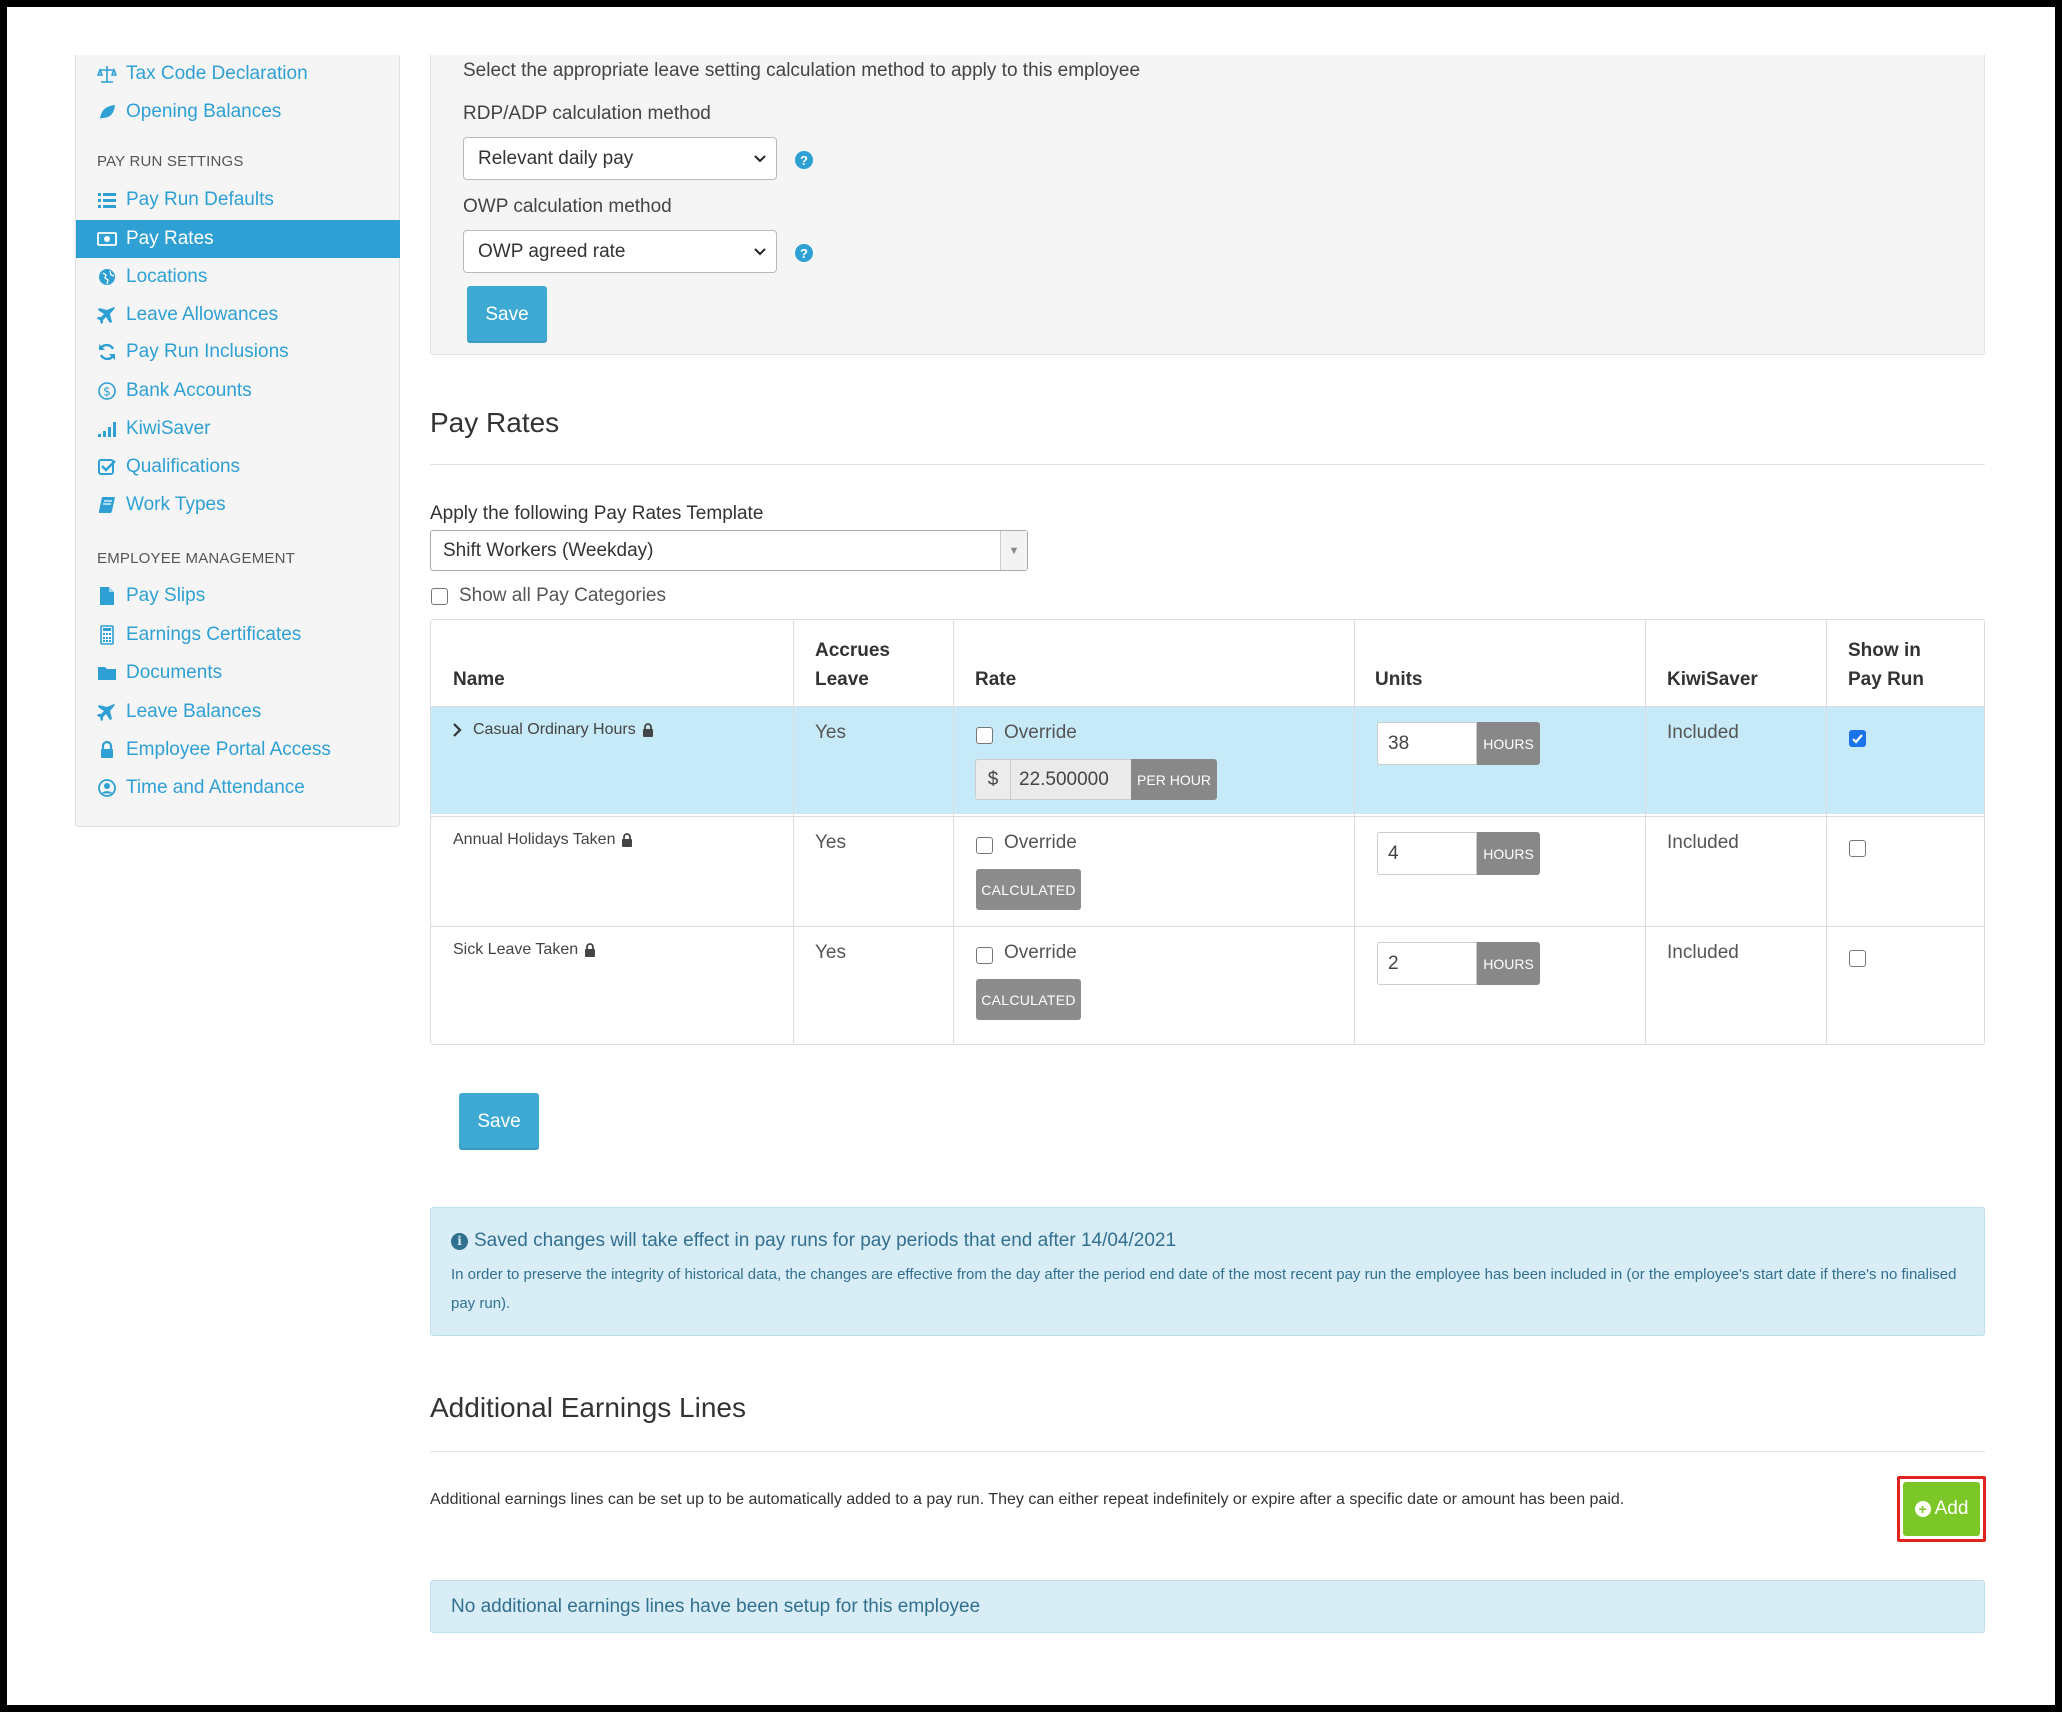 The width and height of the screenshot is (2062, 1712). I want to click on sidebar-item-qualifications: Qualifications, so click(238, 467).